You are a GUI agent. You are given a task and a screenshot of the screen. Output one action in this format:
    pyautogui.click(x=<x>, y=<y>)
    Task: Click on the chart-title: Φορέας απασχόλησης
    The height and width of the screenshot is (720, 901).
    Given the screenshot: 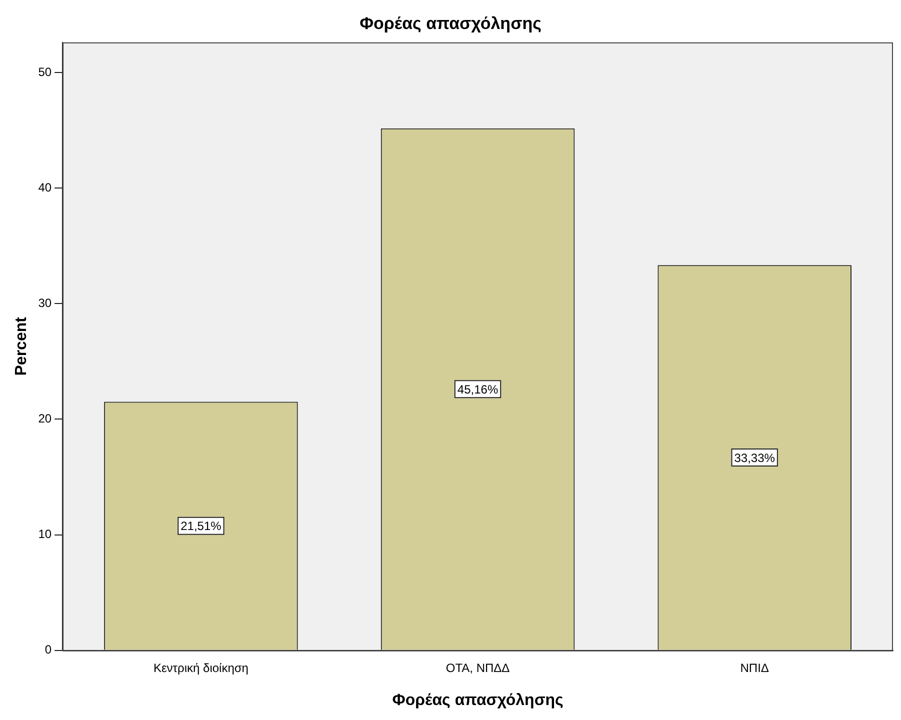 What is the action you would take?
    pyautogui.click(x=451, y=23)
    